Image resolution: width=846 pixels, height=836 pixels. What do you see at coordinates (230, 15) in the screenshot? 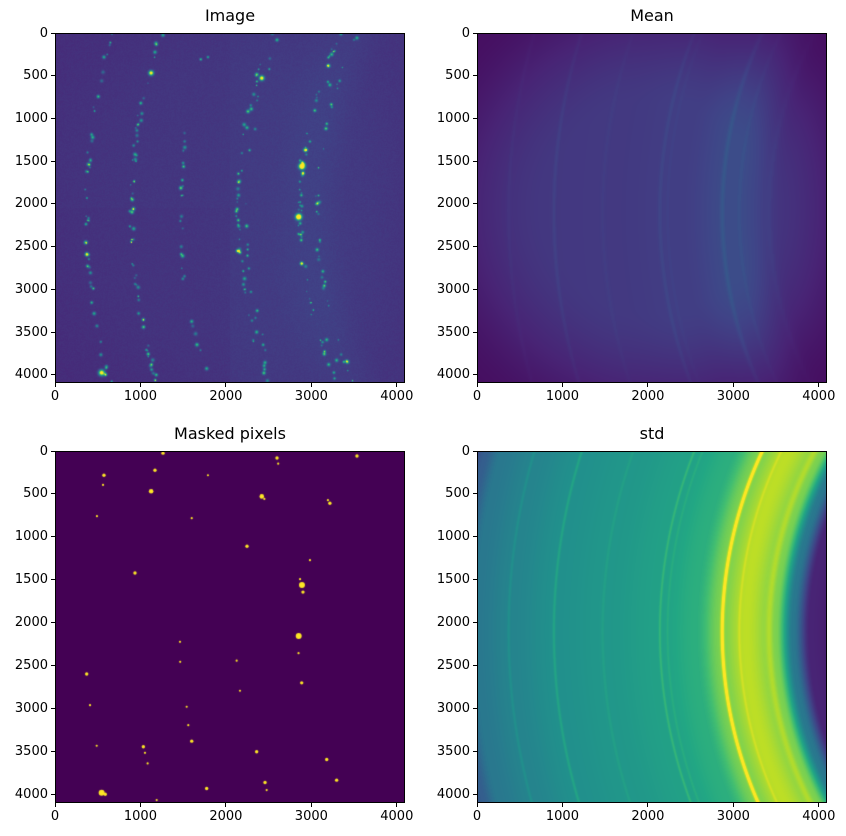
I see `subplot-image-title: Image` at bounding box center [230, 15].